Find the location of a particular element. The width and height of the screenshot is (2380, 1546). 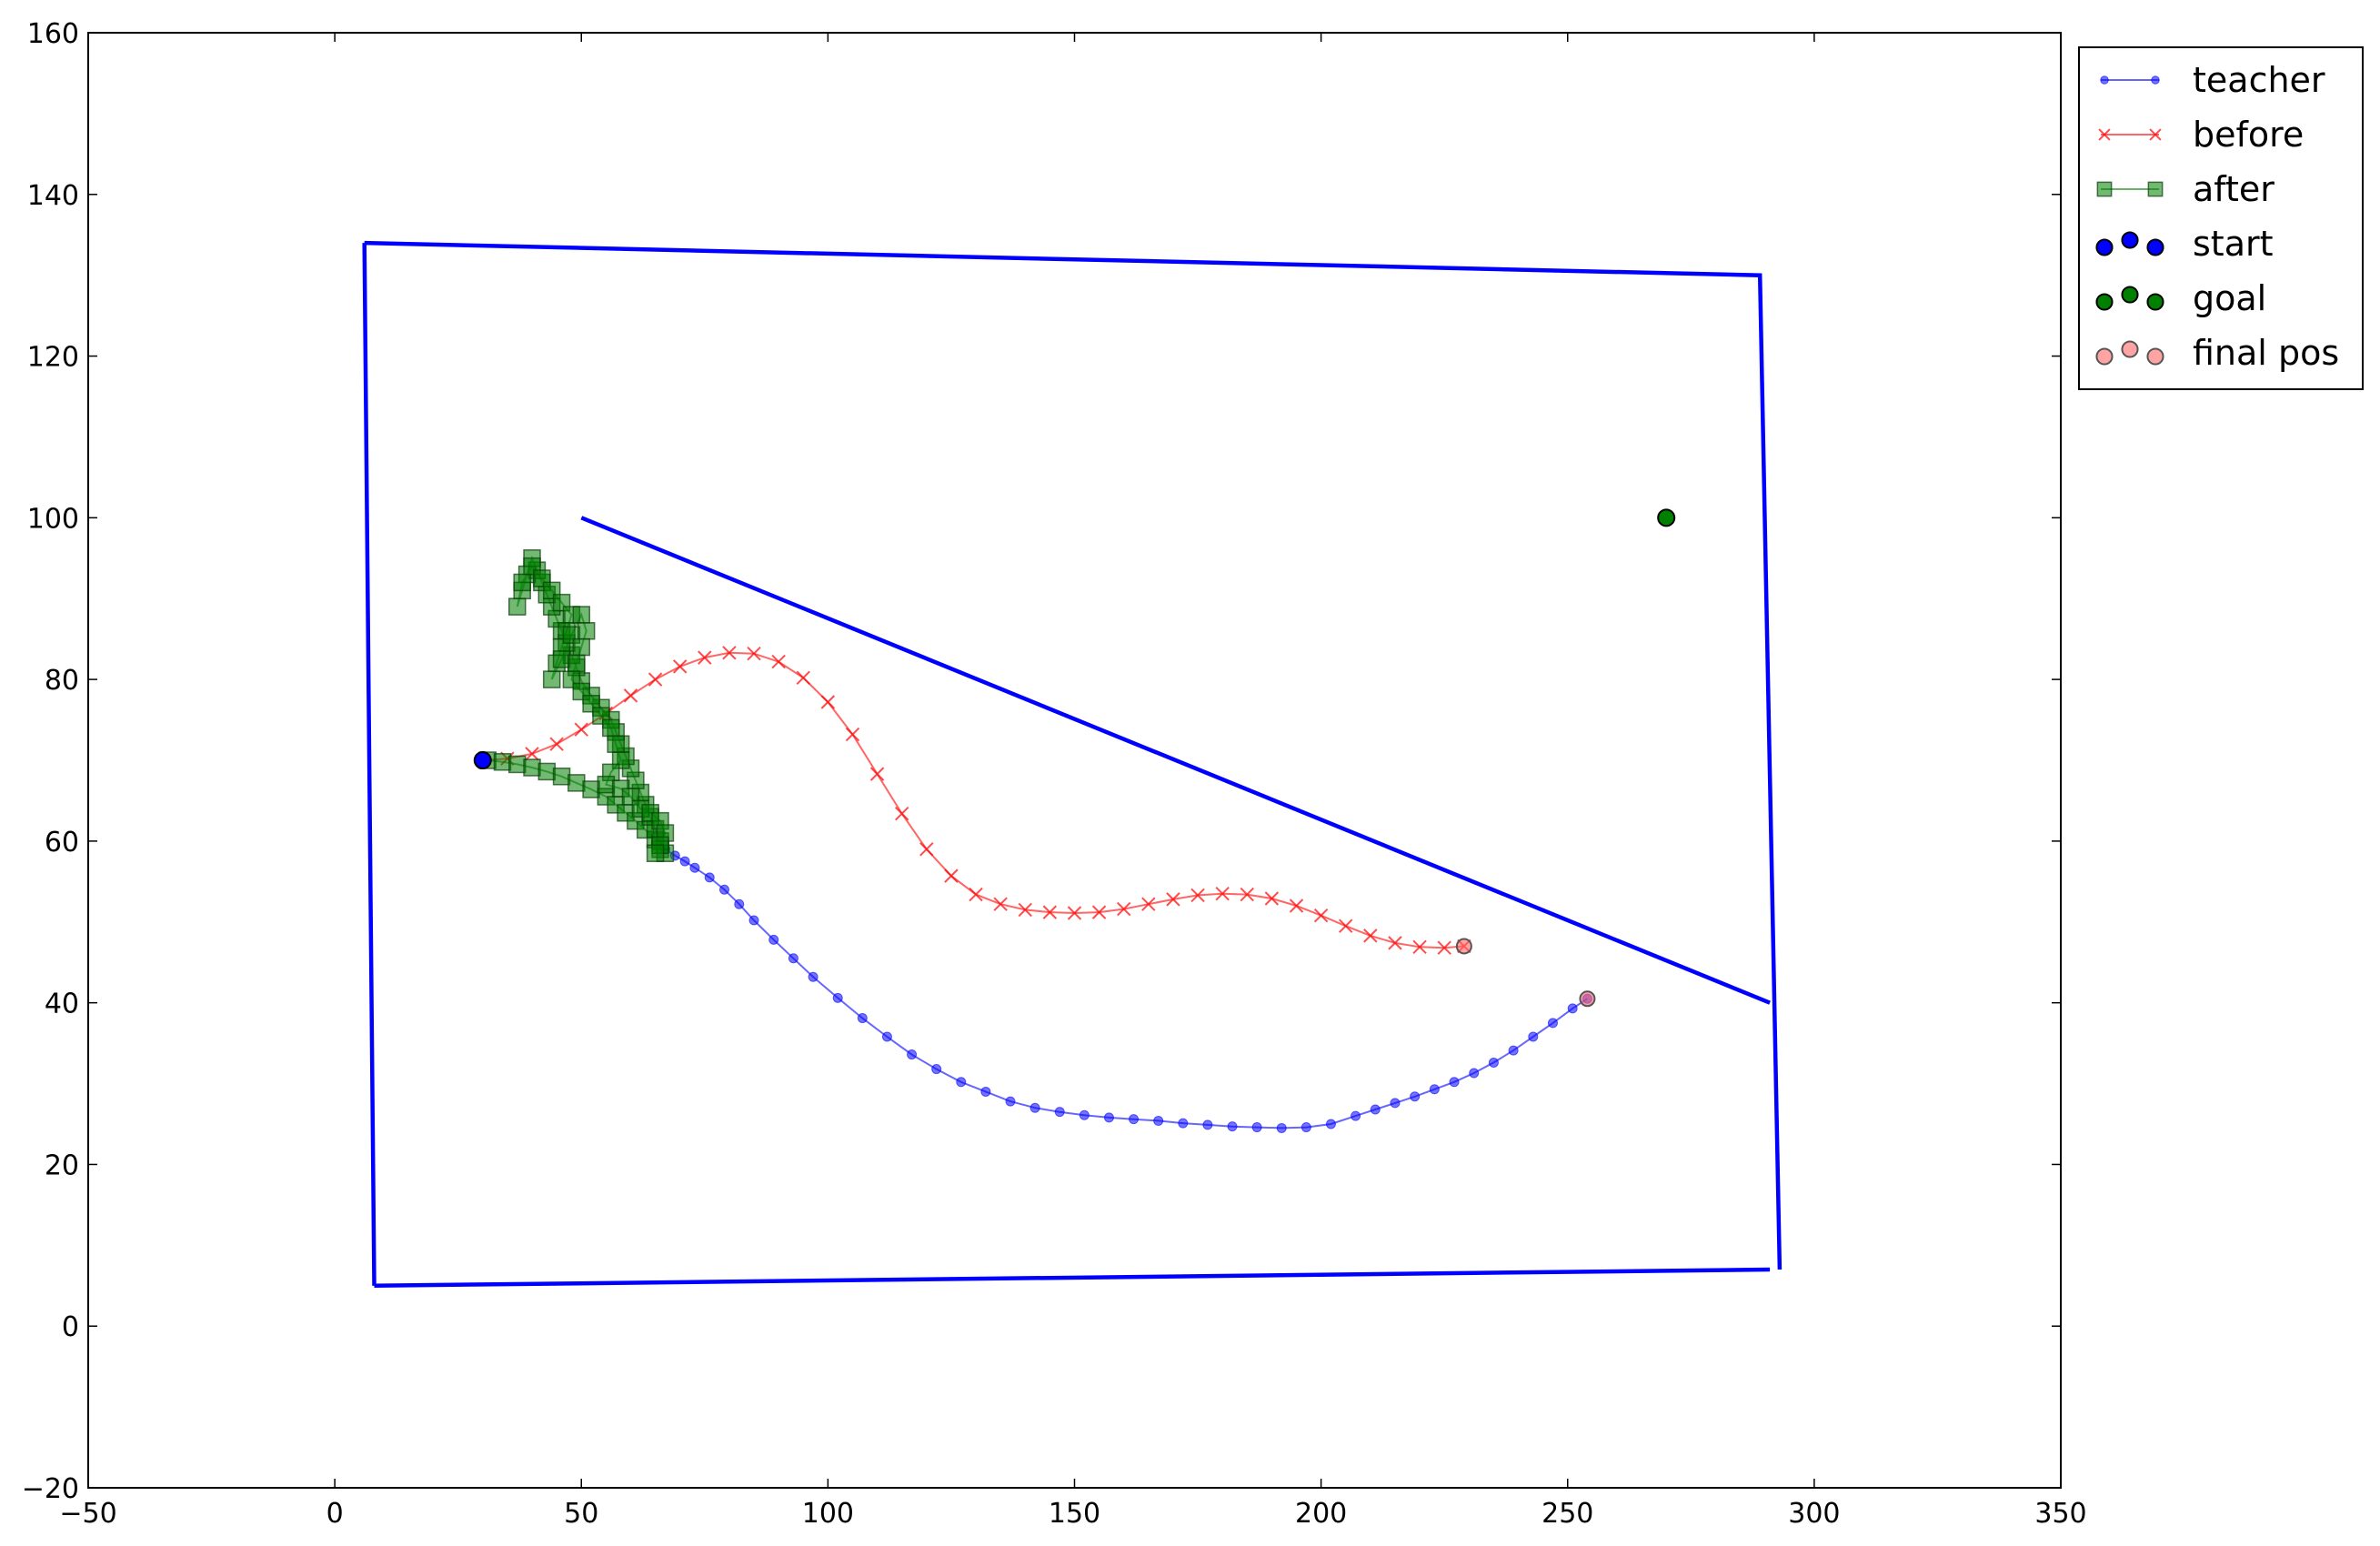

series-start is located at coordinates (483, 760).